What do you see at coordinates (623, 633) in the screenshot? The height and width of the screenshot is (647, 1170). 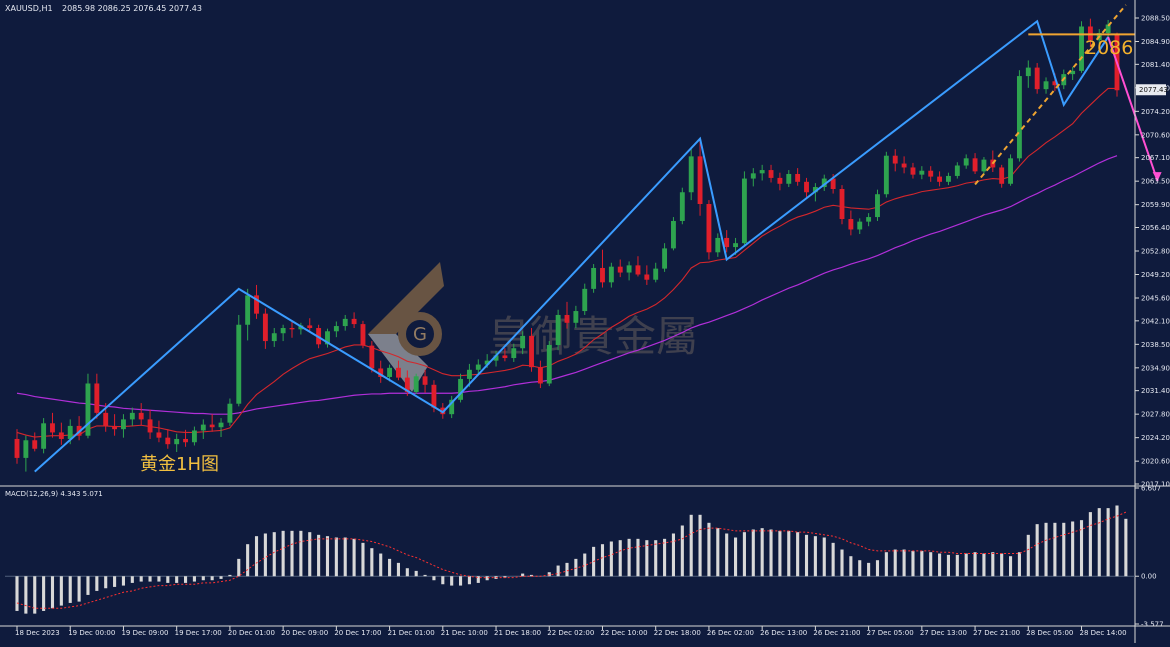 I see `time-tick-label: 22 Dec 10:00` at bounding box center [623, 633].